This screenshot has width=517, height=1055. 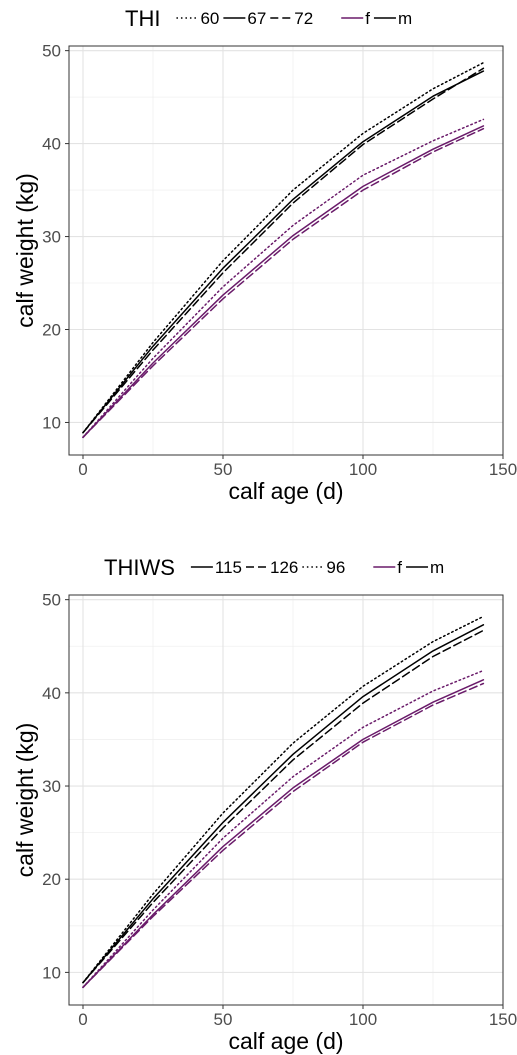 What do you see at coordinates (256, 18) in the screenshot?
I see `legend-label-67: 67` at bounding box center [256, 18].